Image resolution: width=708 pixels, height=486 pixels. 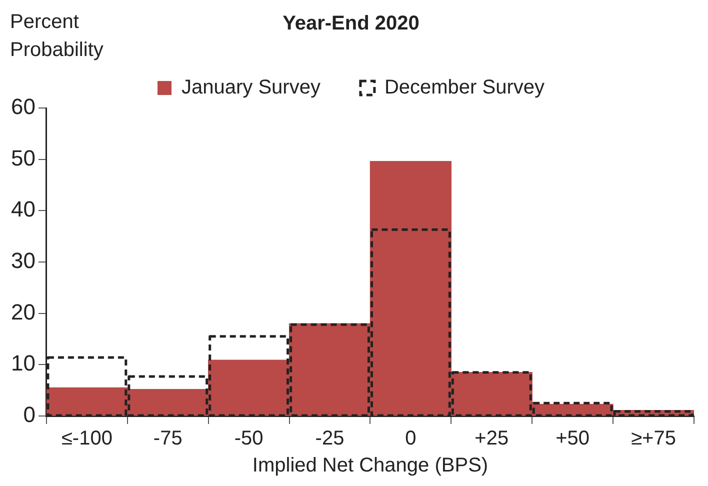 I want to click on y-axis-title: Percent Probability, so click(x=85, y=36).